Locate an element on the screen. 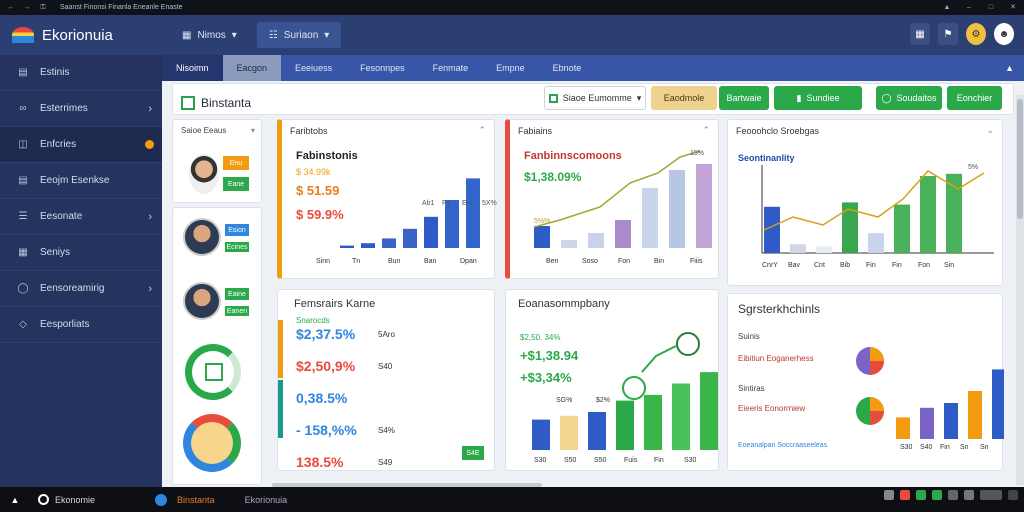 This screenshot has width=1024, height=512. toolbar-button-5: Eonchier is located at coordinates (974, 98).